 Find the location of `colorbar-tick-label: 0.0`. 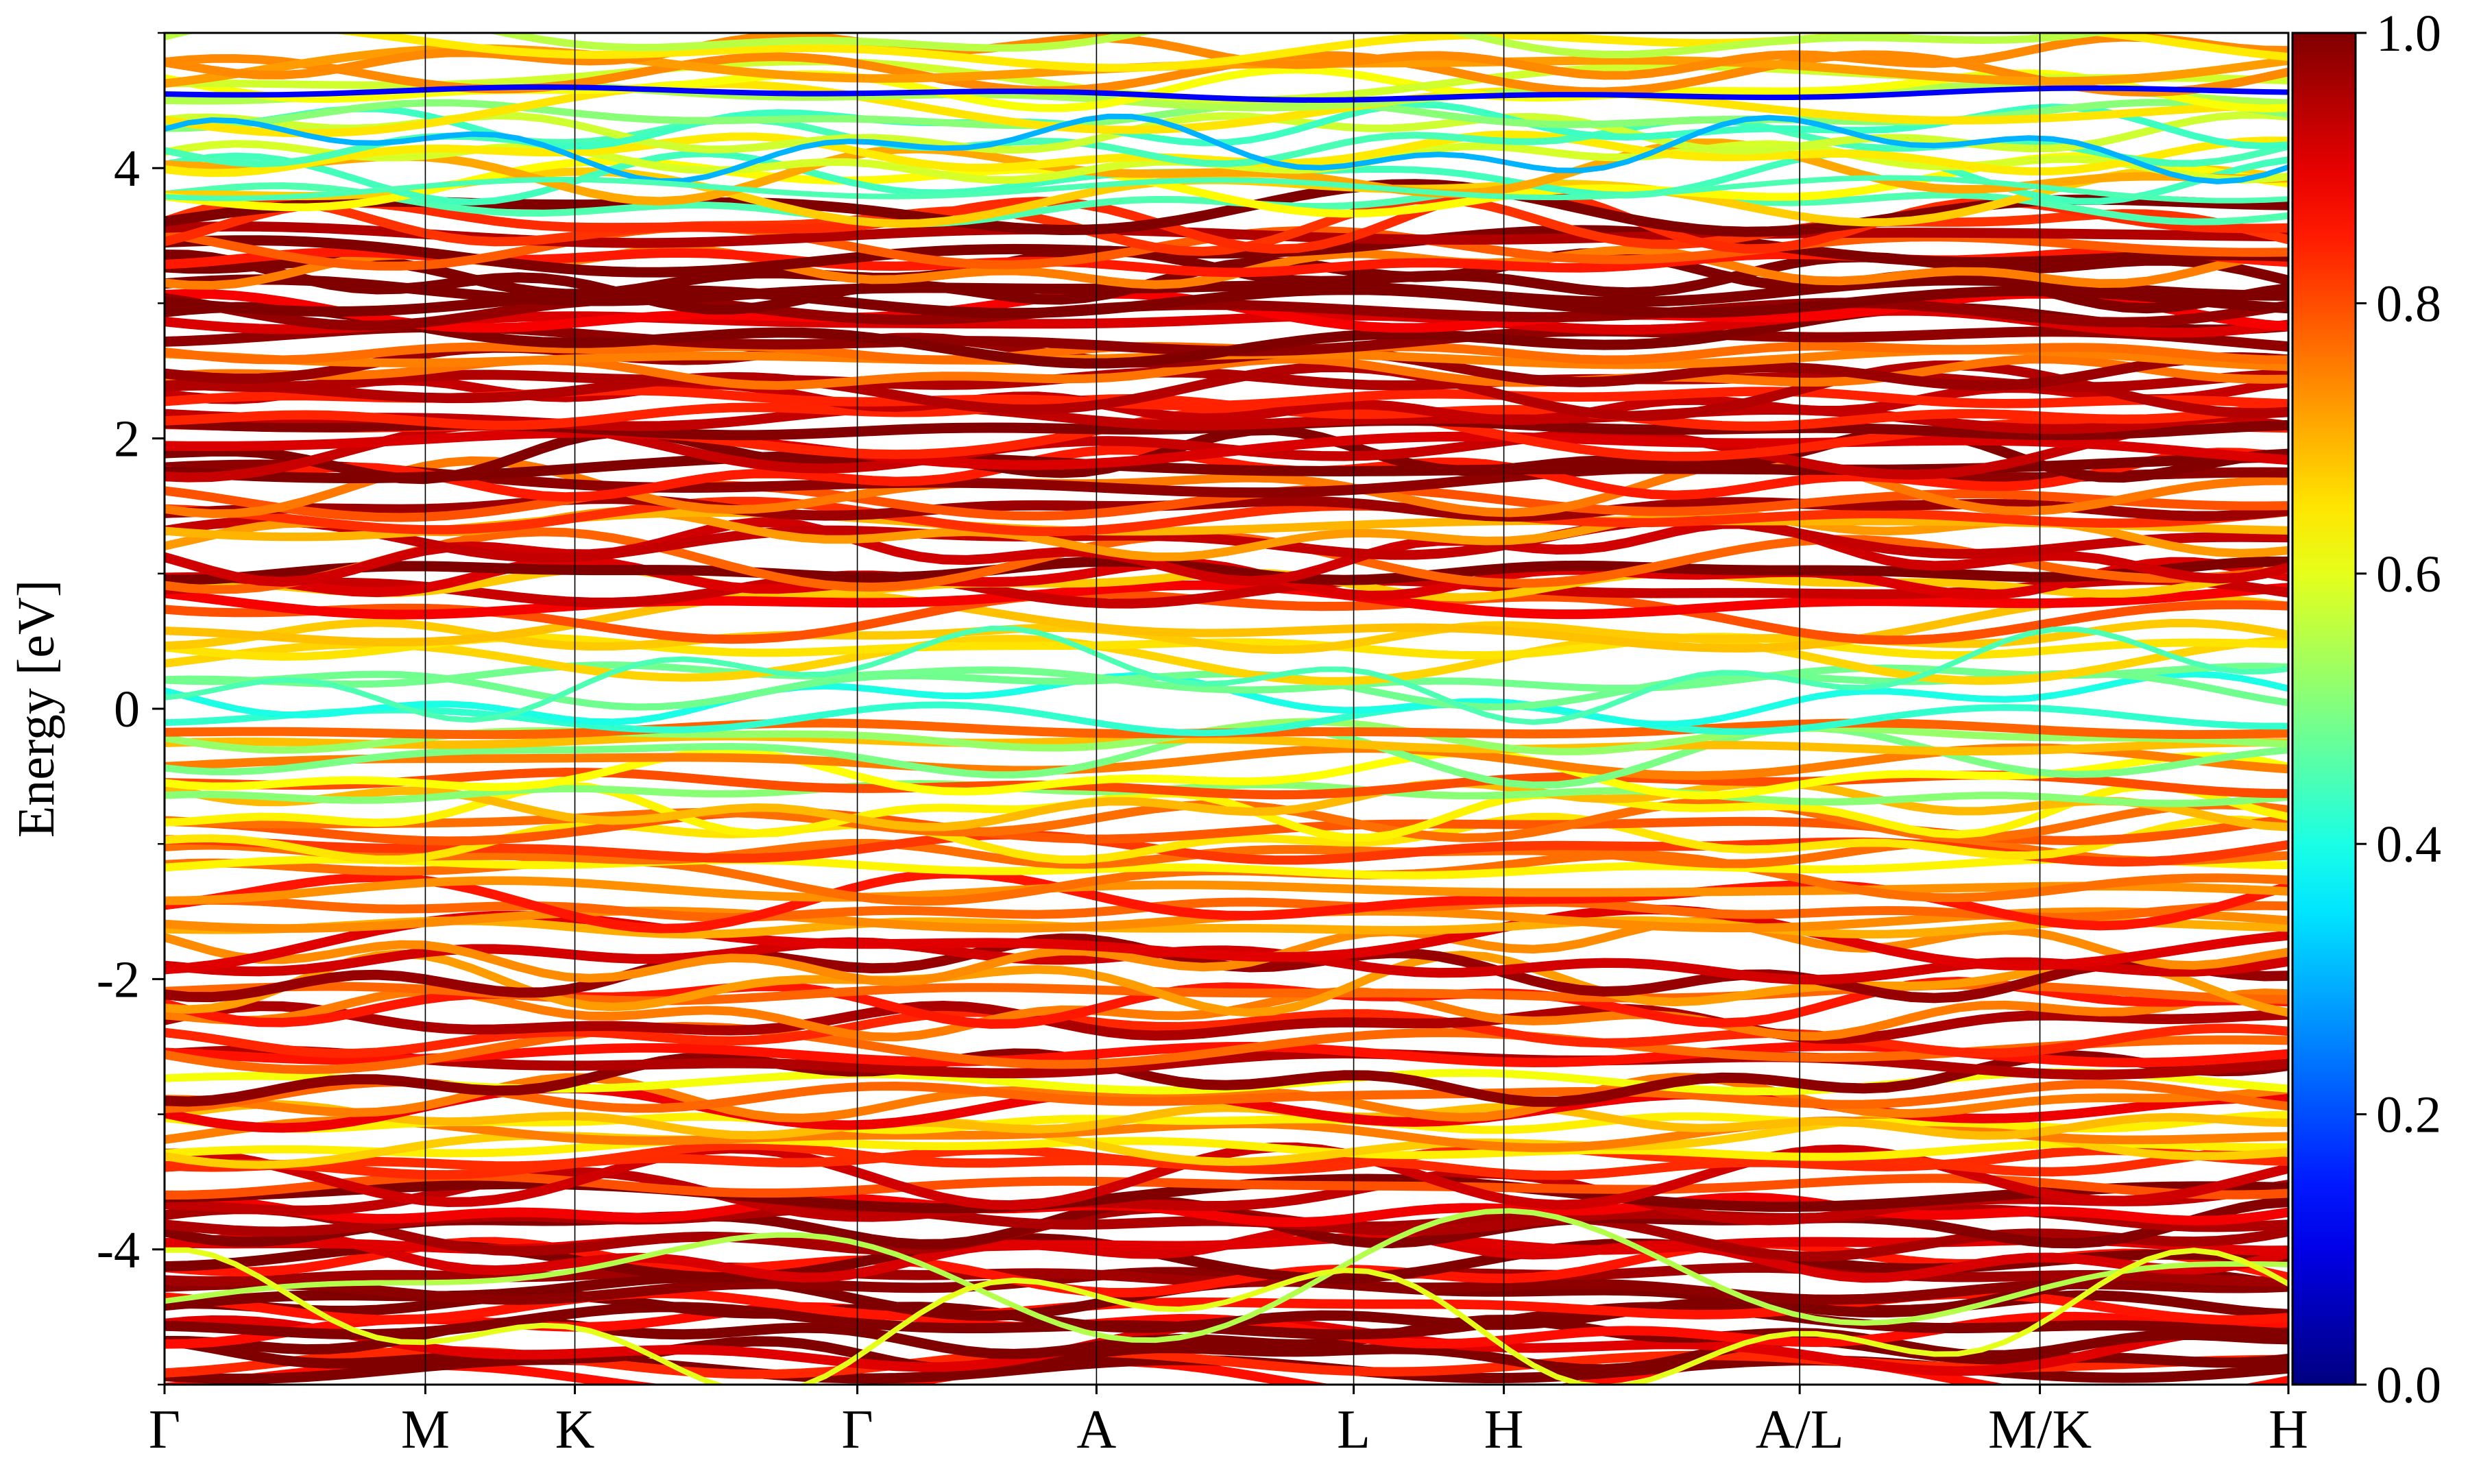

colorbar-tick-label: 0.0 is located at coordinates (2408, 1385).